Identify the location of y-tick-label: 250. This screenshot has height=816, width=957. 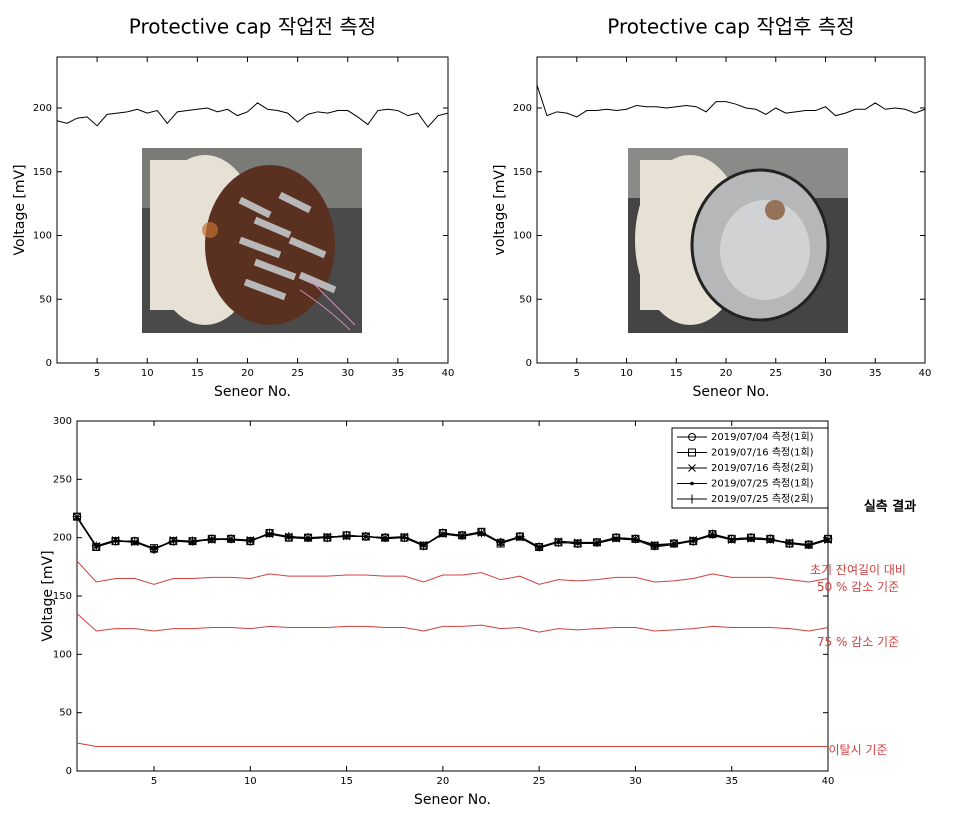
(62, 479).